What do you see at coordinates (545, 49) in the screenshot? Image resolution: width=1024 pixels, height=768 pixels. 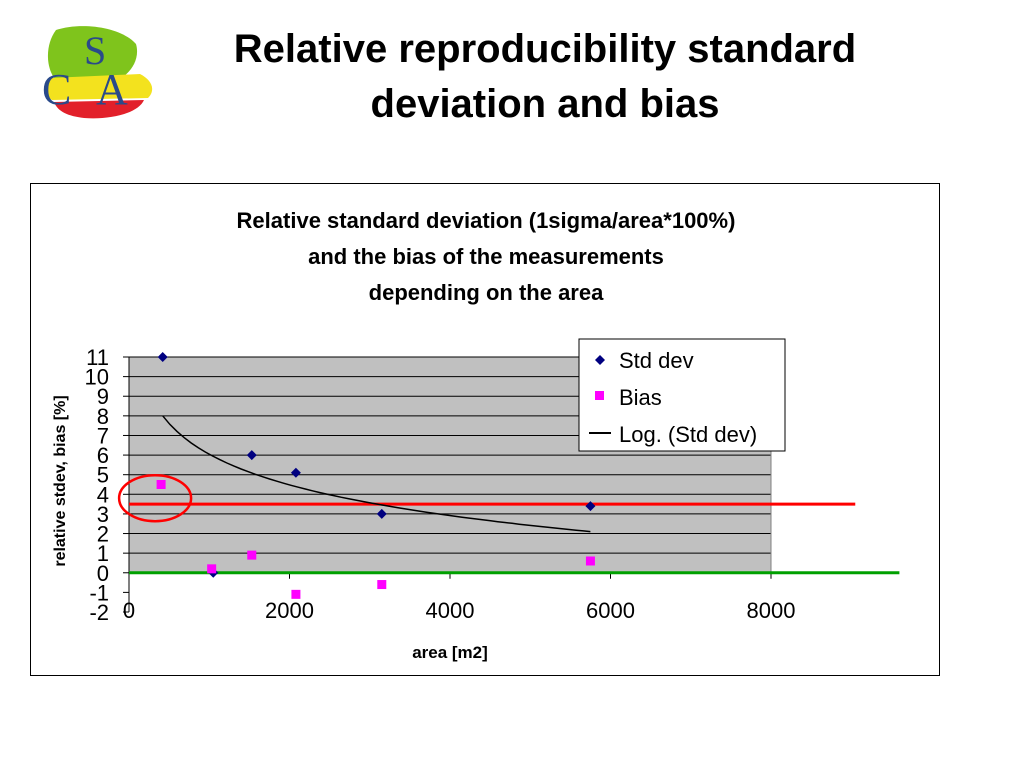 I see `slide-title-line1: Relative reproducibility standard` at bounding box center [545, 49].